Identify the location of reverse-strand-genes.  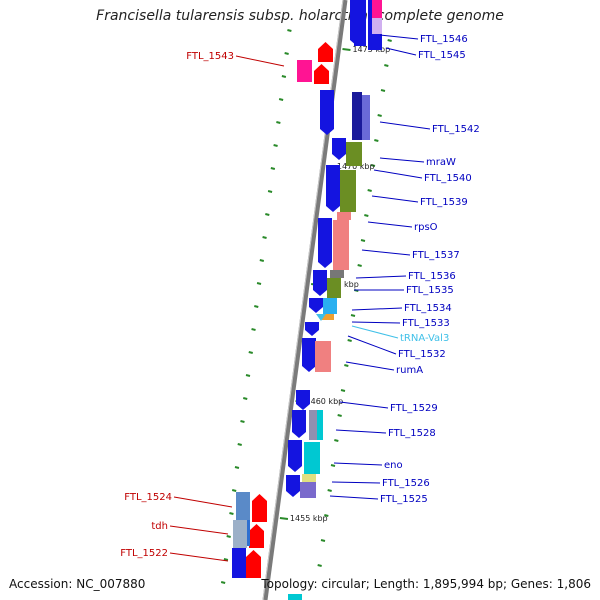
(289, 310).